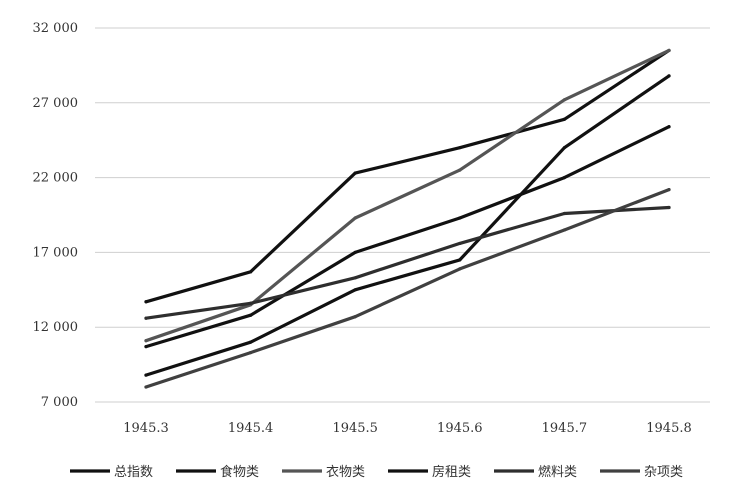  What do you see at coordinates (146, 428) in the screenshot?
I see `x-tick-label: 1945.3` at bounding box center [146, 428].